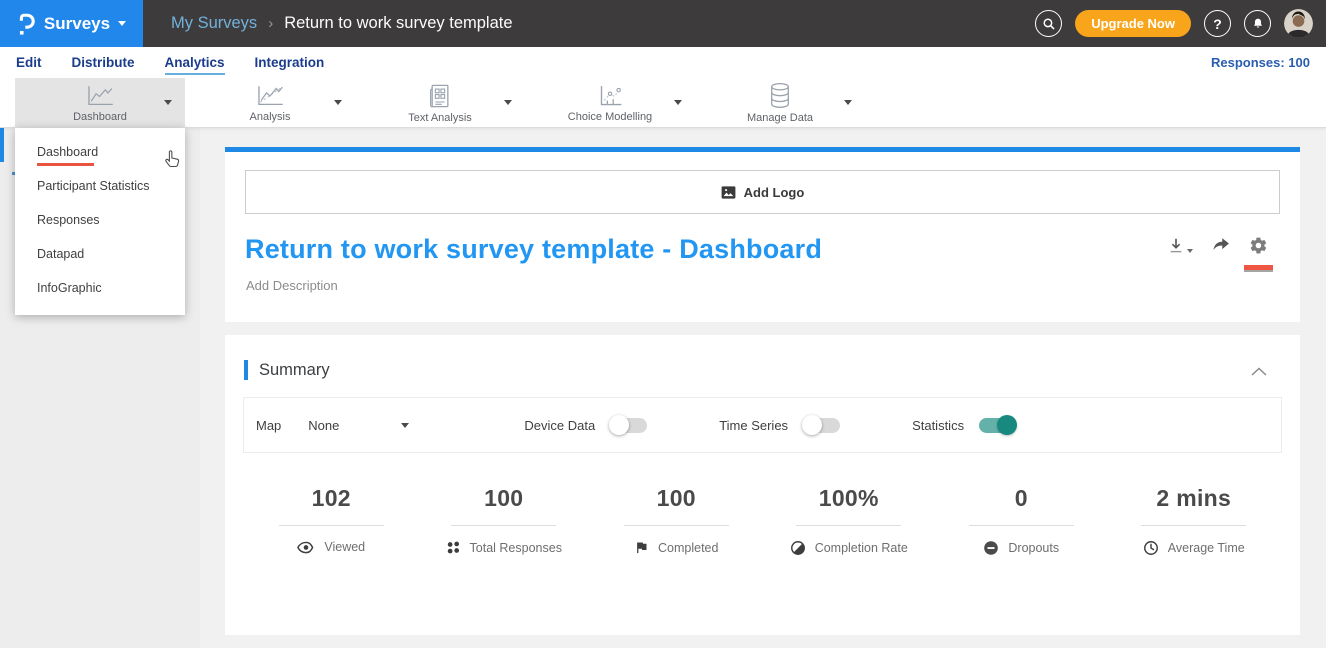 The height and width of the screenshot is (648, 1326). What do you see at coordinates (560, 425) in the screenshot?
I see `device-data-label: Device Data` at bounding box center [560, 425].